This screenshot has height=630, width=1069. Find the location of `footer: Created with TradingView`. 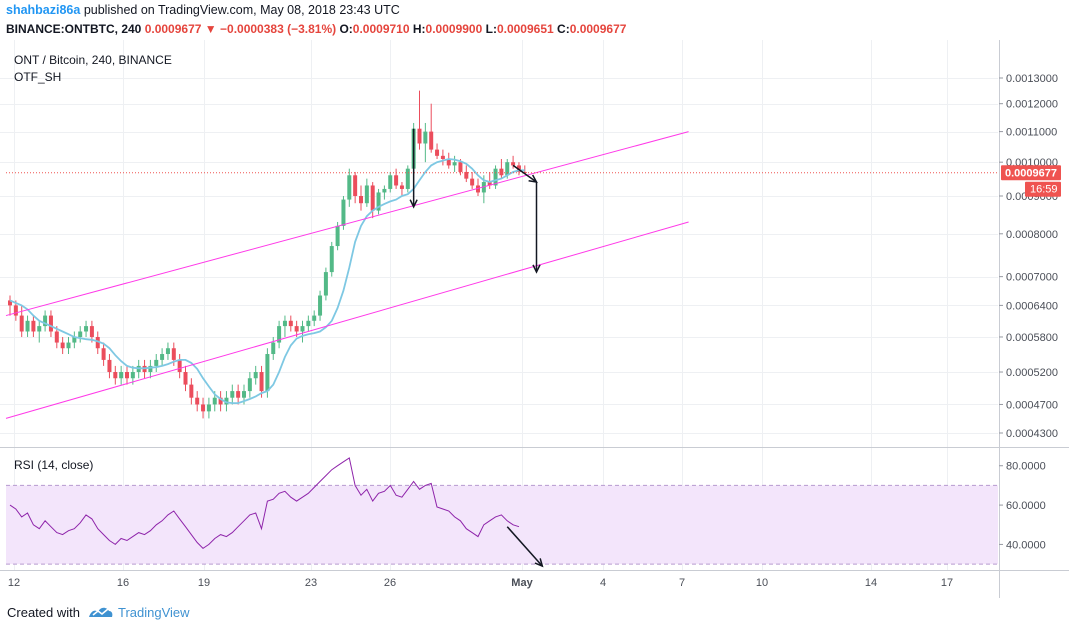

footer: Created with TradingView is located at coordinates (534, 614).